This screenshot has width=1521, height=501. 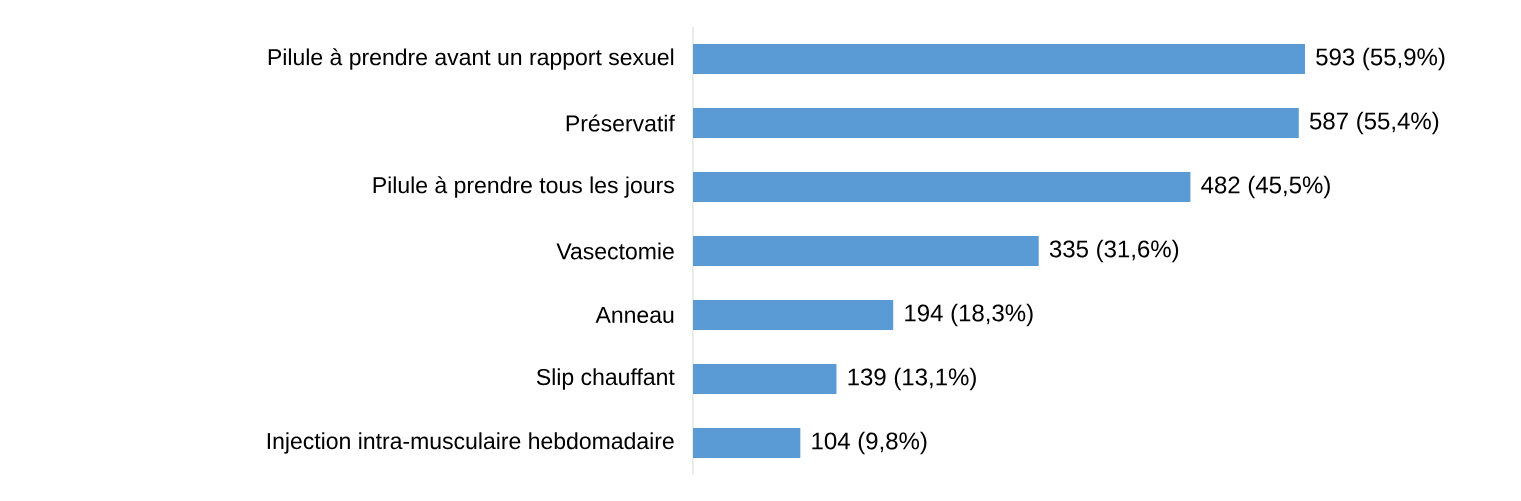 What do you see at coordinates (912, 379) in the screenshot?
I see `data-label: 139 (13,1%)` at bounding box center [912, 379].